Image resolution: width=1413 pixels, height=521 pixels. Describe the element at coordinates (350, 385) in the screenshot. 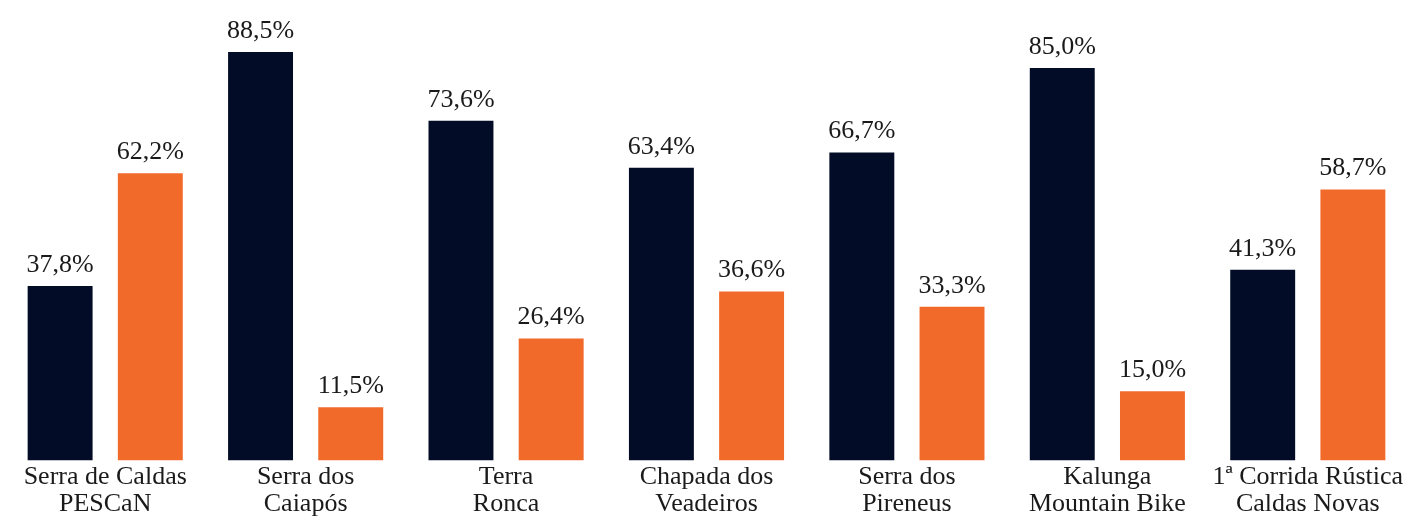

I see `data-label: 11,5%` at that location.